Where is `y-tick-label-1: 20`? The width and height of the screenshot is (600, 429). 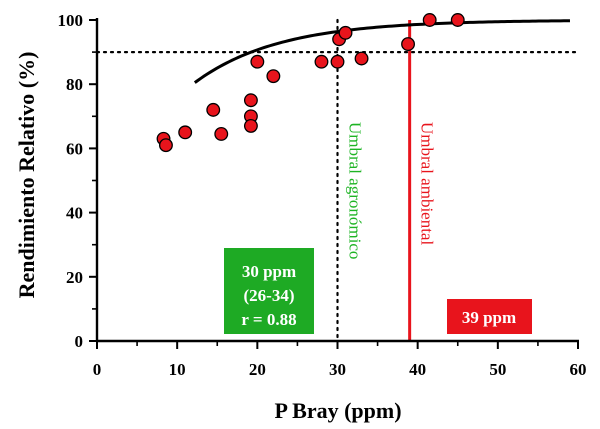 y-tick-label-1: 20 is located at coordinates (74, 277).